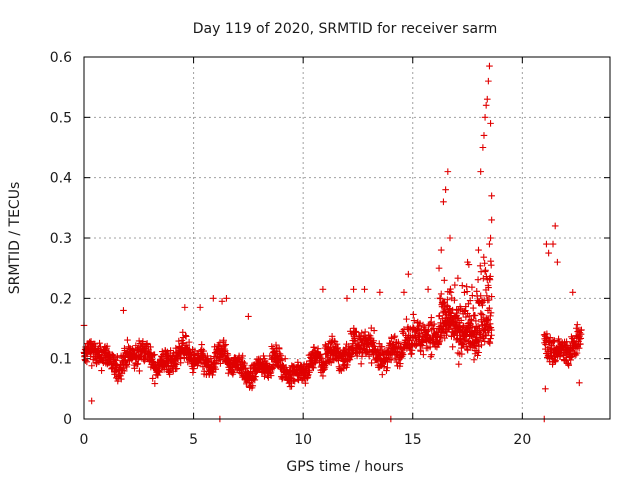  I want to click on y-tick-label: 0.4, so click(61, 179).